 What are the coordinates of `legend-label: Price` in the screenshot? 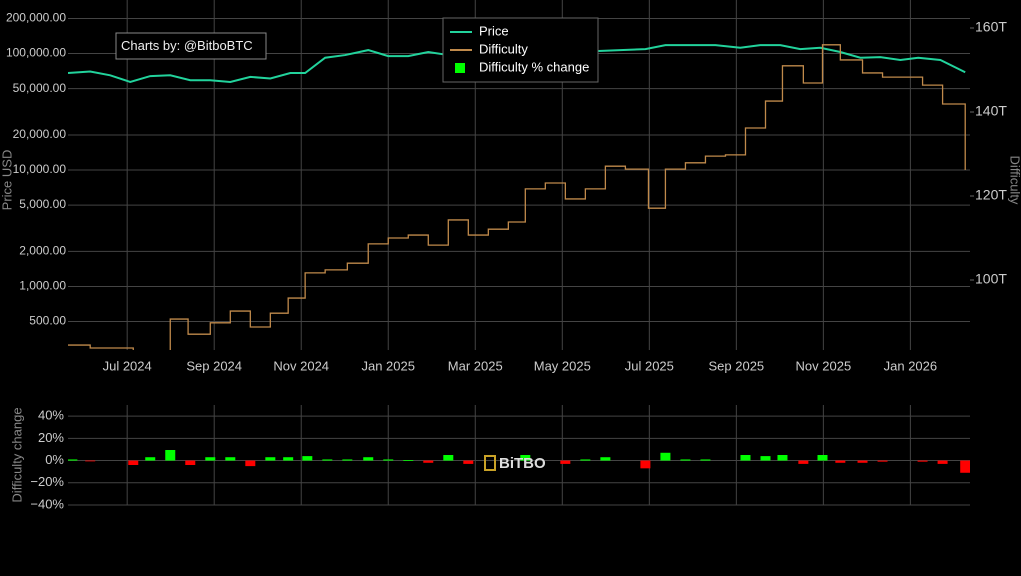 It's located at (494, 30).